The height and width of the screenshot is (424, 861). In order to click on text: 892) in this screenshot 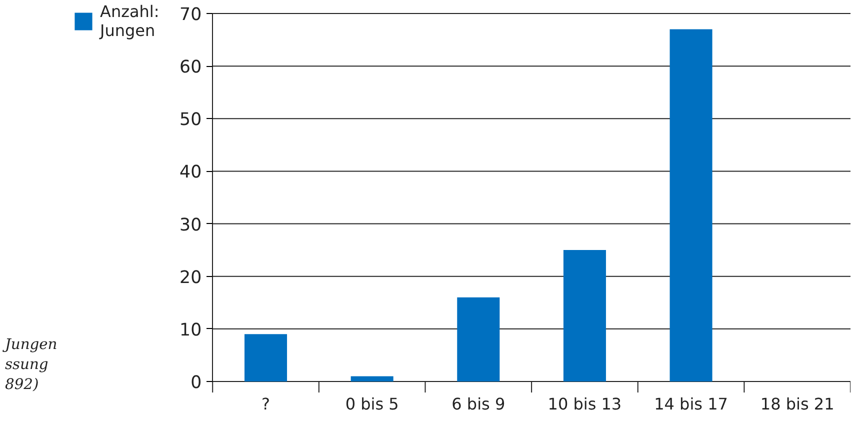, I will do `click(22, 384)`.